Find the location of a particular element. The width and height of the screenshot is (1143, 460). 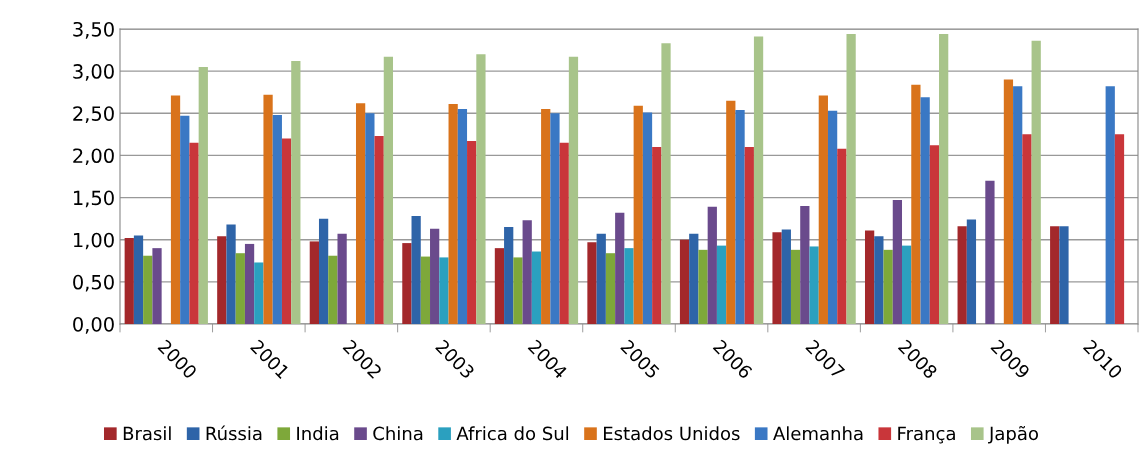

legend-label: Africa do Sul is located at coordinates (512, 433).